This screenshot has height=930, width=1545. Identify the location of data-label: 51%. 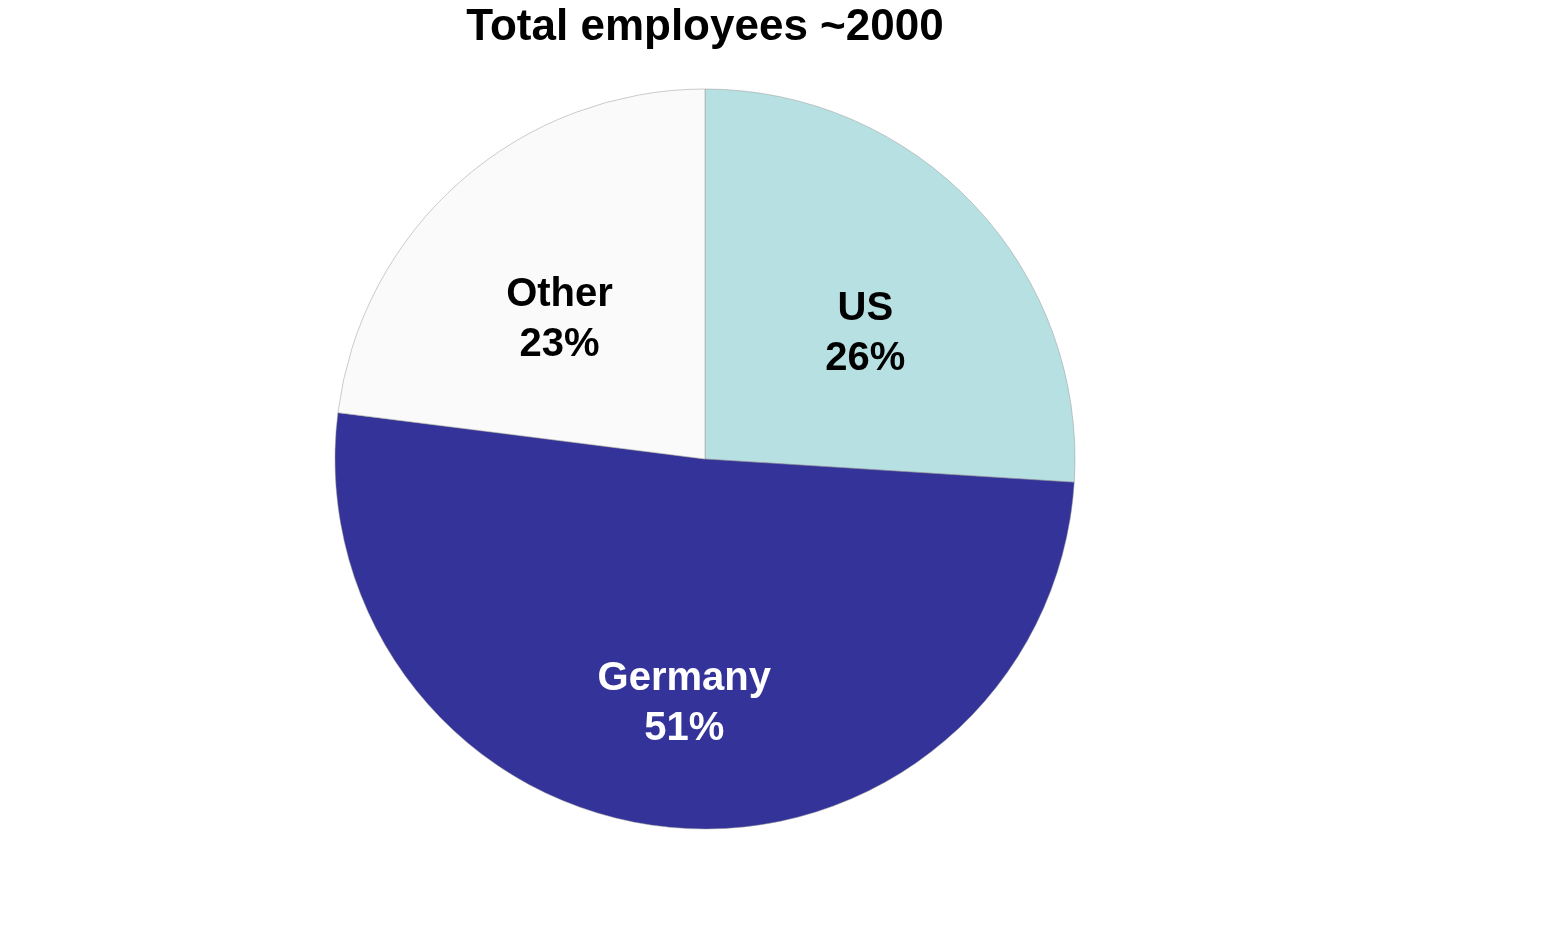
(684, 726).